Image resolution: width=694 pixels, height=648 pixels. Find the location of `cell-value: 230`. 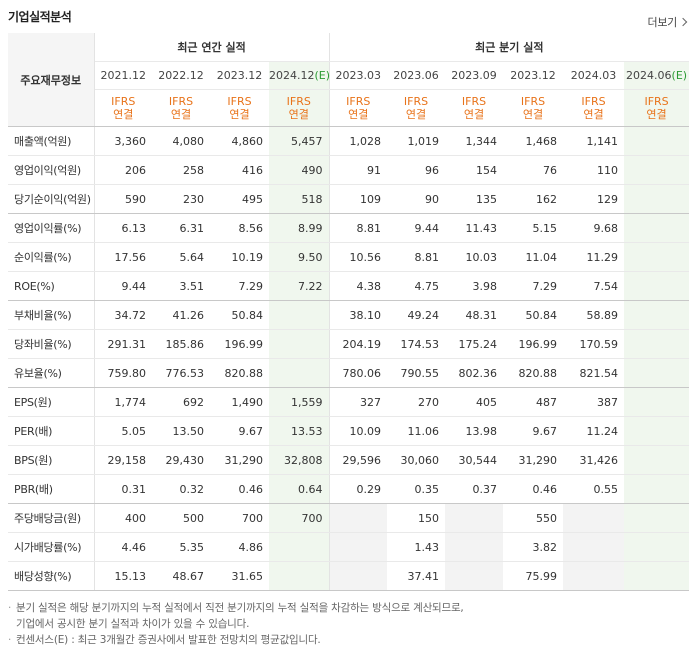

cell-value: 230 is located at coordinates (181, 199).